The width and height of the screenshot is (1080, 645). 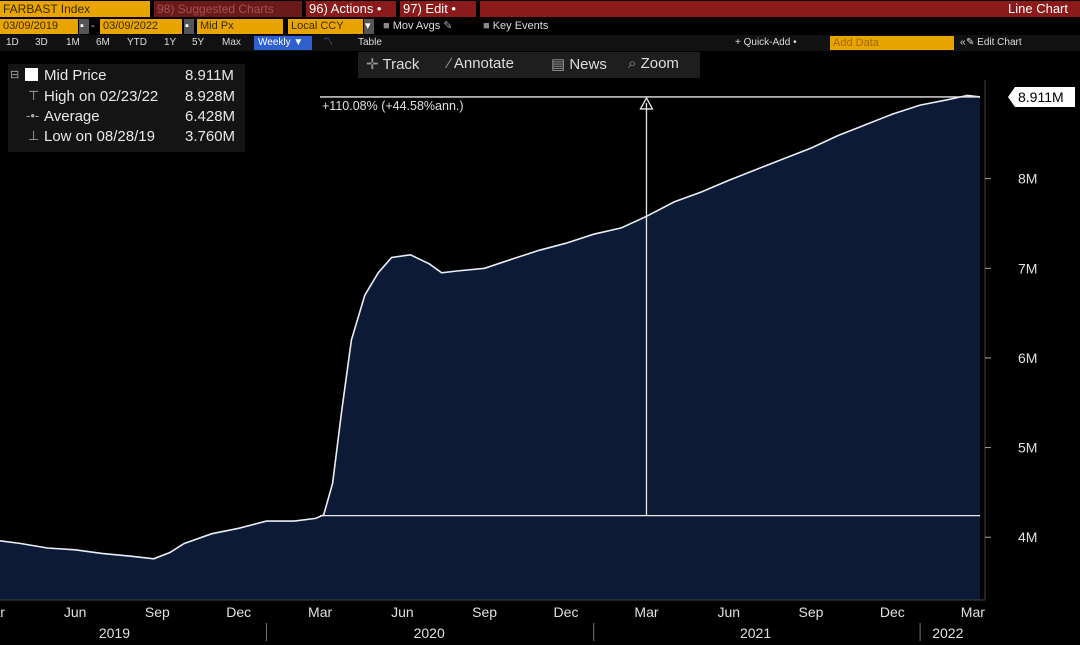 I want to click on track-tool: ✛ Track, so click(x=392, y=64).